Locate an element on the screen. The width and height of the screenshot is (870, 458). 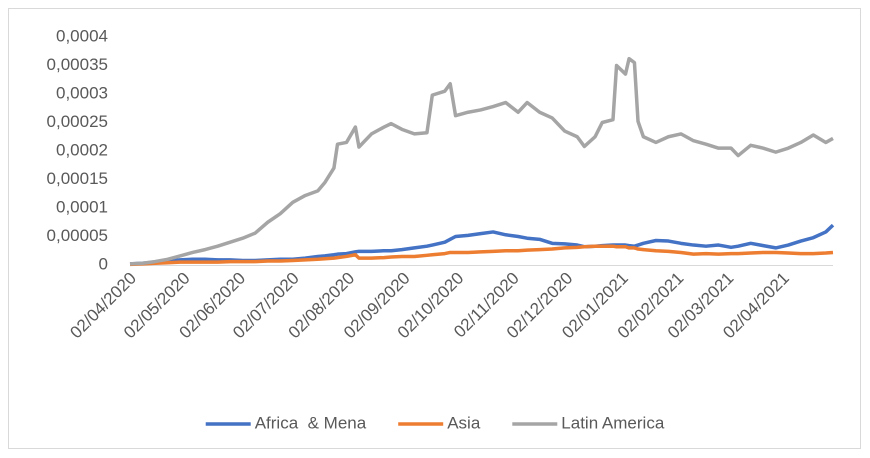
legend-label: Asia is located at coordinates (464, 422).